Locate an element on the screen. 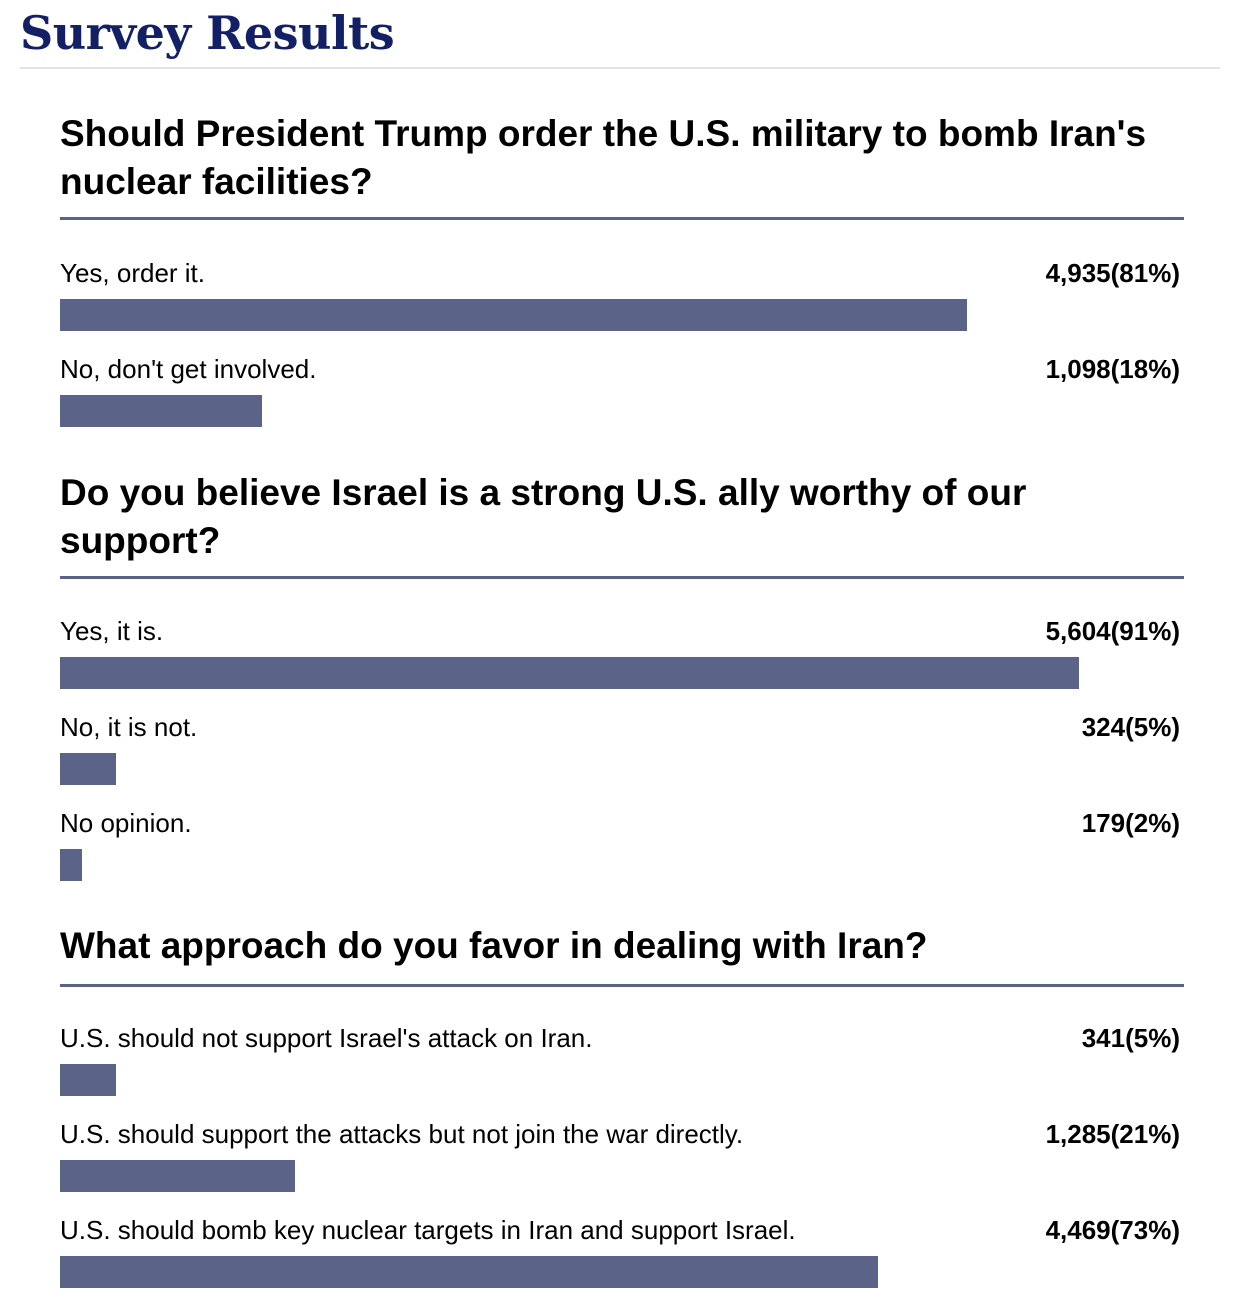  q1-answer-2-bar-fill is located at coordinates (161, 411).